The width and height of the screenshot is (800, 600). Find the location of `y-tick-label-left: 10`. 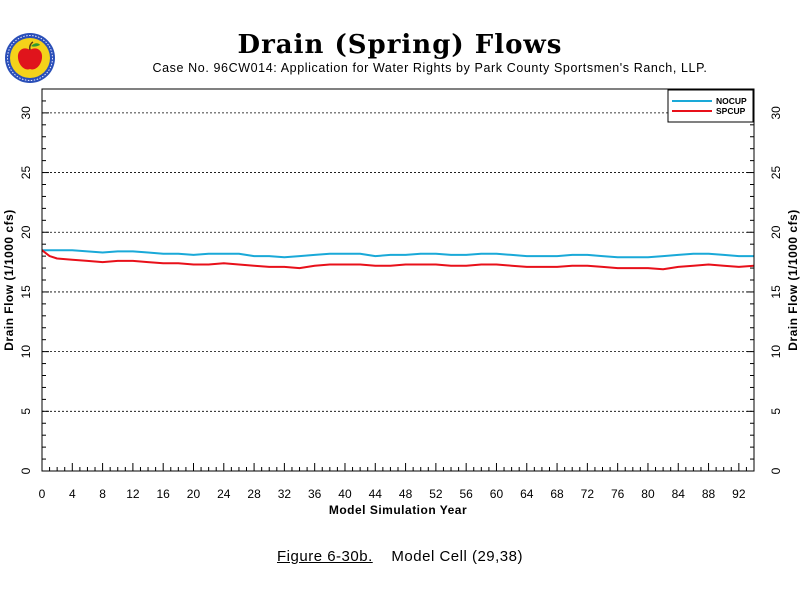

y-tick-label-left: 10 is located at coordinates (26, 352).